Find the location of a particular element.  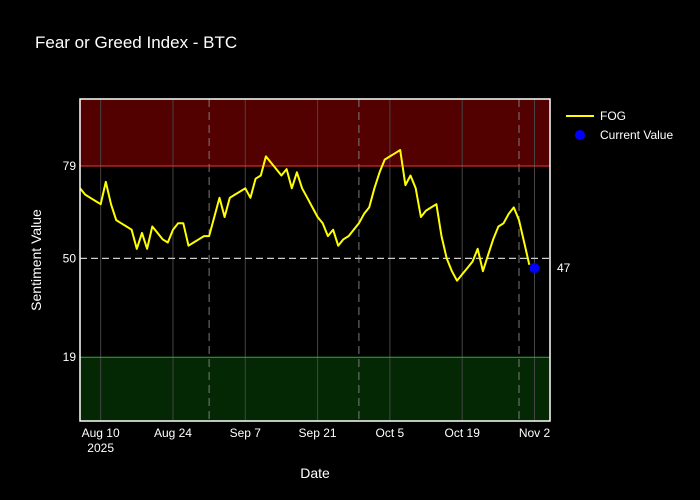

x-tick-label: Oct 19 is located at coordinates (463, 433).